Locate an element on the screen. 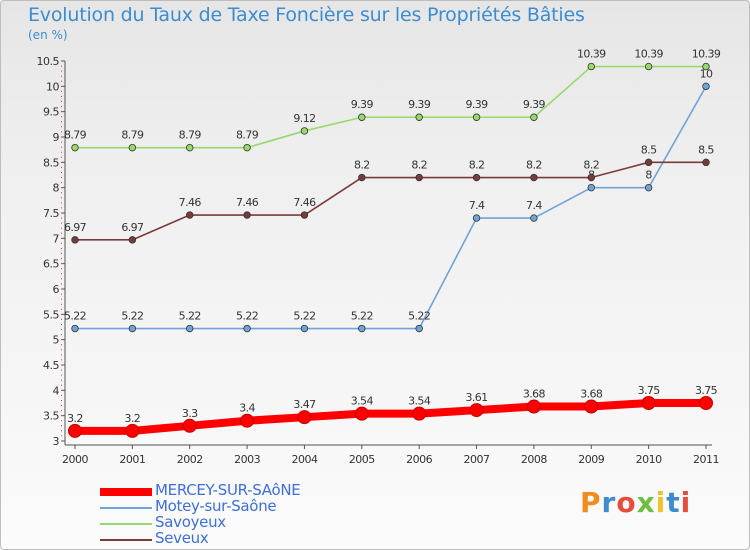 This screenshot has width=750, height=550. data-label: 3.47 is located at coordinates (304, 404).